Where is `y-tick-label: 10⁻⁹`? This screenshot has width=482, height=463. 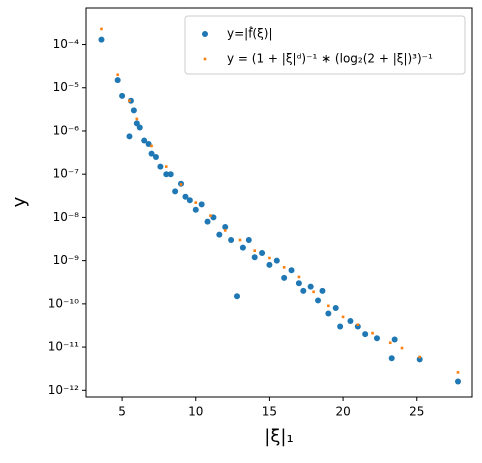
y-tick-label: 10⁻⁹ is located at coordinates (66, 260).